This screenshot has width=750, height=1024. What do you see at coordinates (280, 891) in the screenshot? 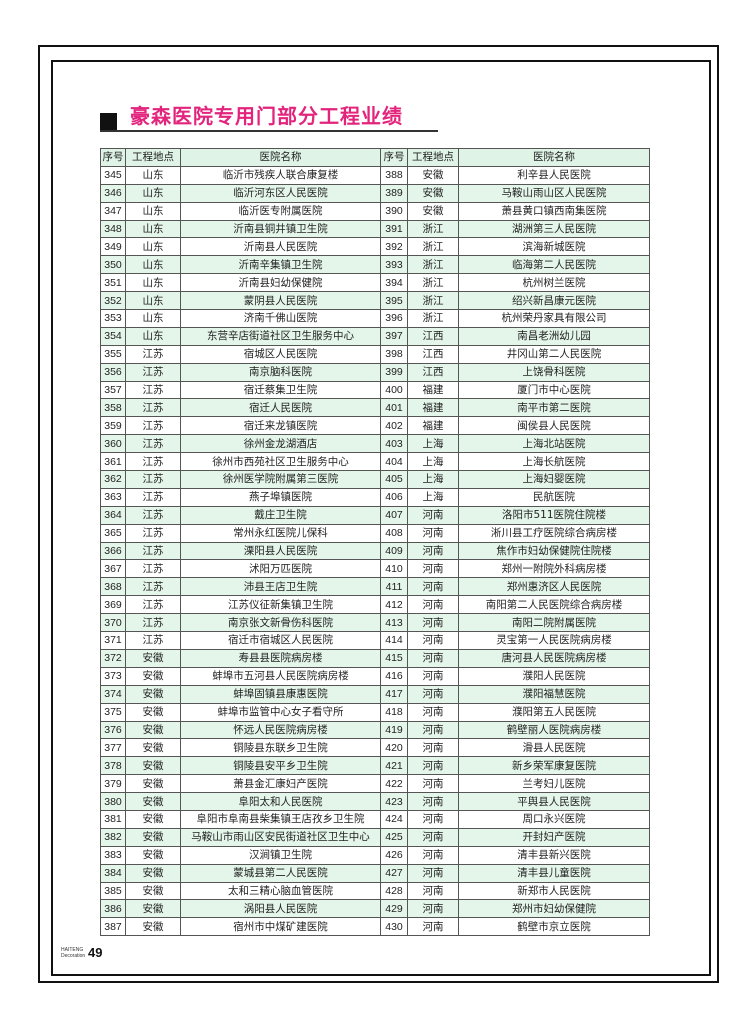
I see `cell-hospital: 太和三精心脑血管医院` at bounding box center [280, 891].